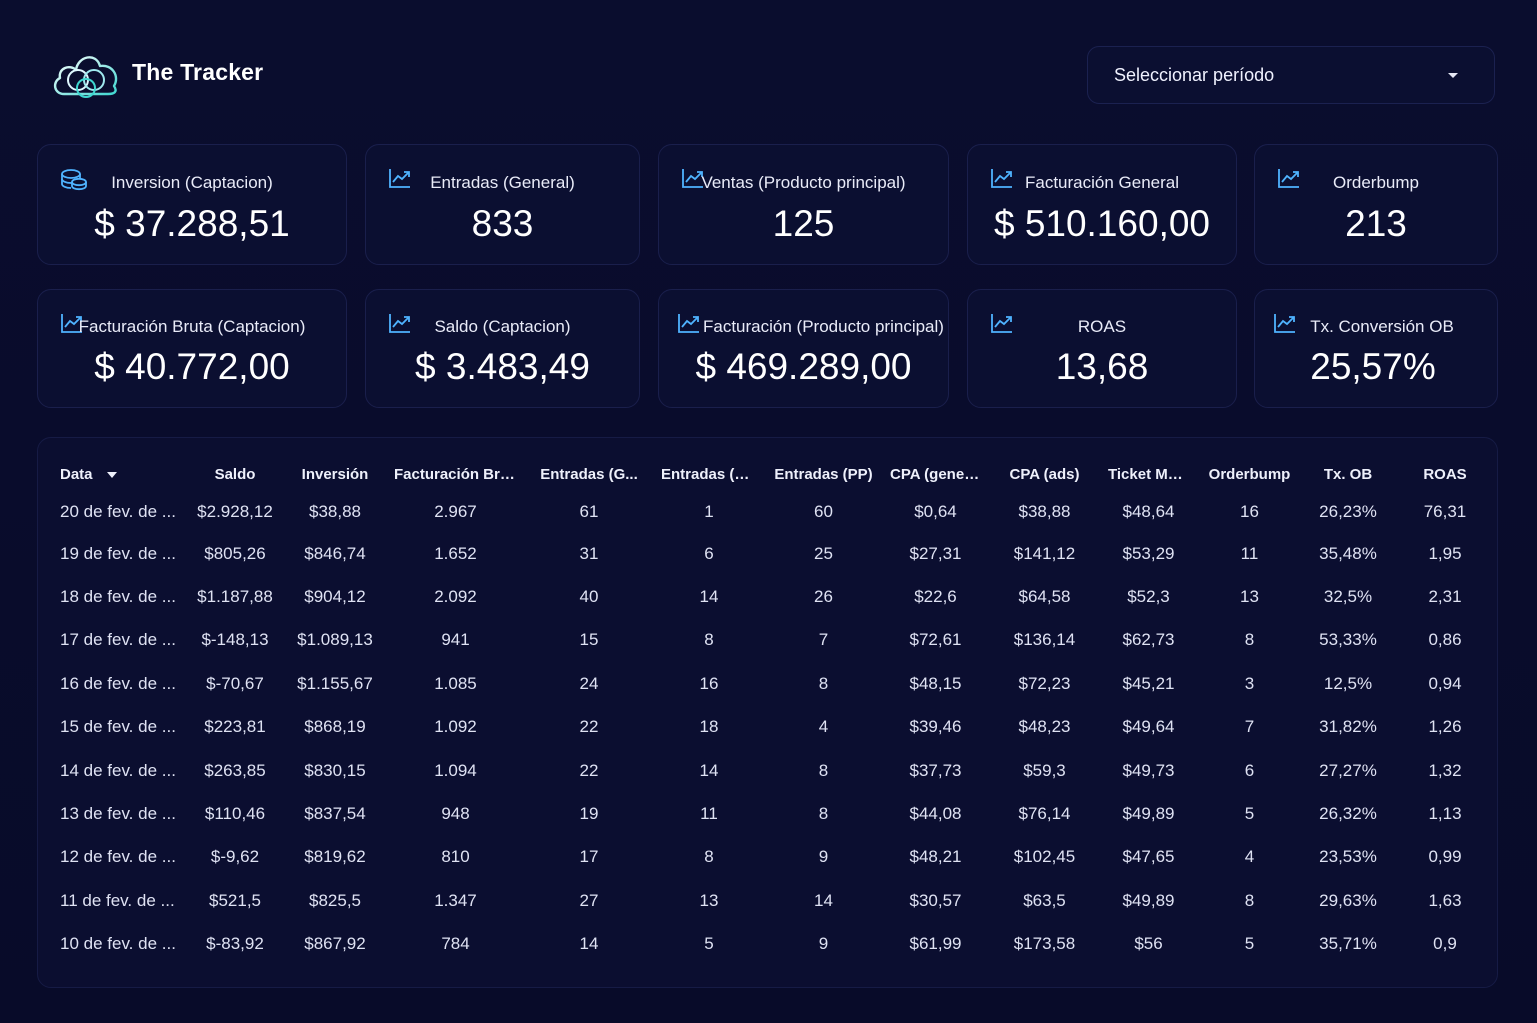 Image resolution: width=1537 pixels, height=1023 pixels. What do you see at coordinates (1291, 75) in the screenshot?
I see `period-select: Seleccionar período` at bounding box center [1291, 75].